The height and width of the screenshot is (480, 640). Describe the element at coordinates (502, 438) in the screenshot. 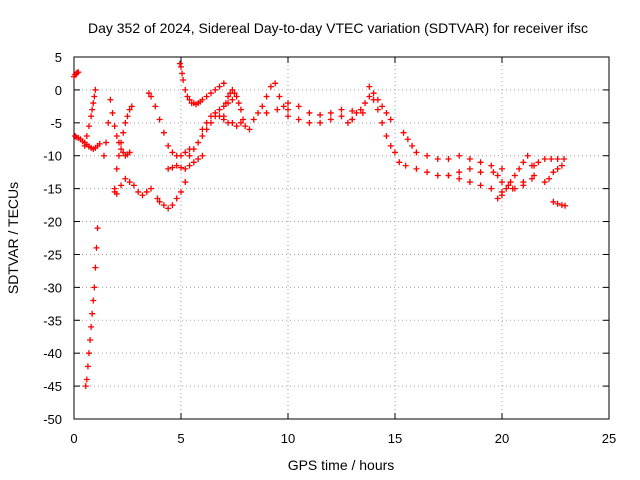

I see `x-tick-label: 20` at that location.